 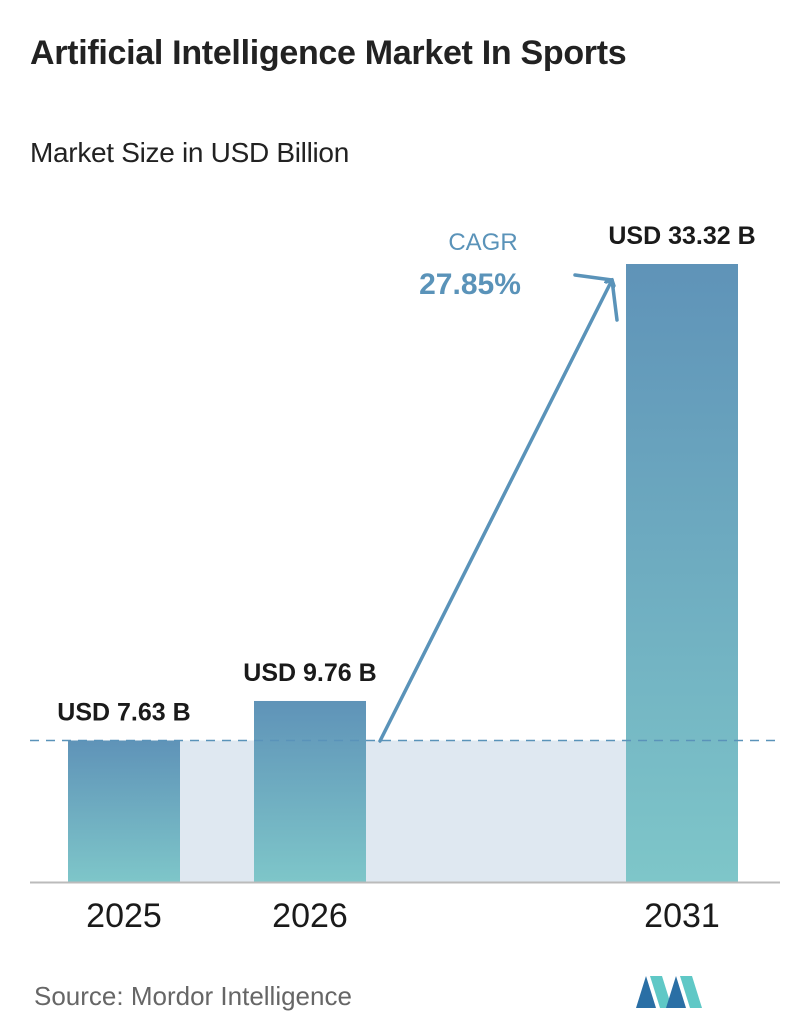 What do you see at coordinates (495, 511) in the screenshot?
I see `cagr-arrow` at bounding box center [495, 511].